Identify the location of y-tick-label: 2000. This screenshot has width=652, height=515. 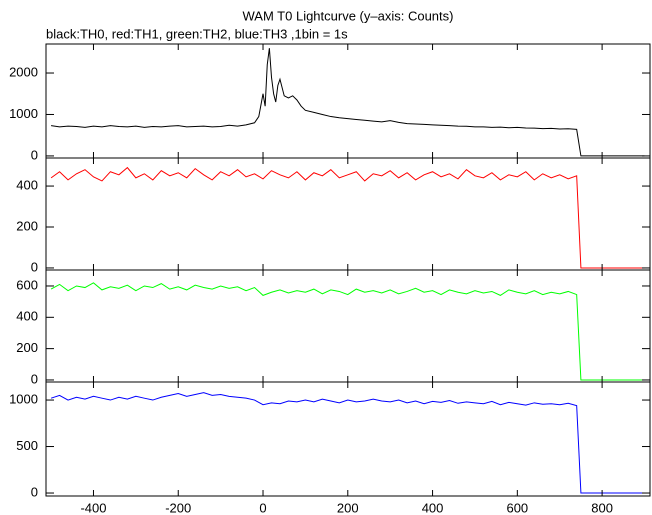
(23, 71).